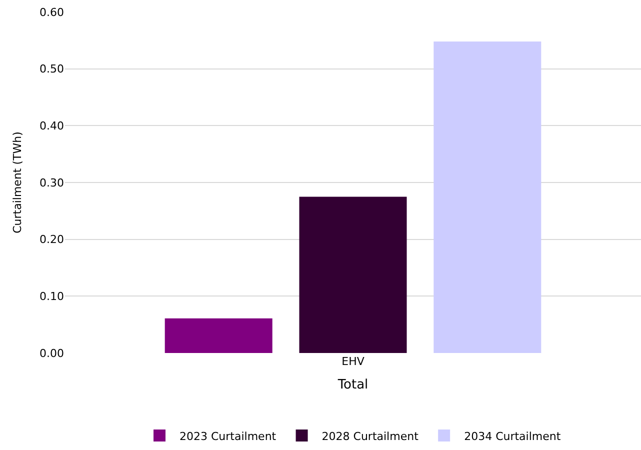 The width and height of the screenshot is (641, 450). What do you see at coordinates (352, 385) in the screenshot?
I see `x-axis-title: Total` at bounding box center [352, 385].